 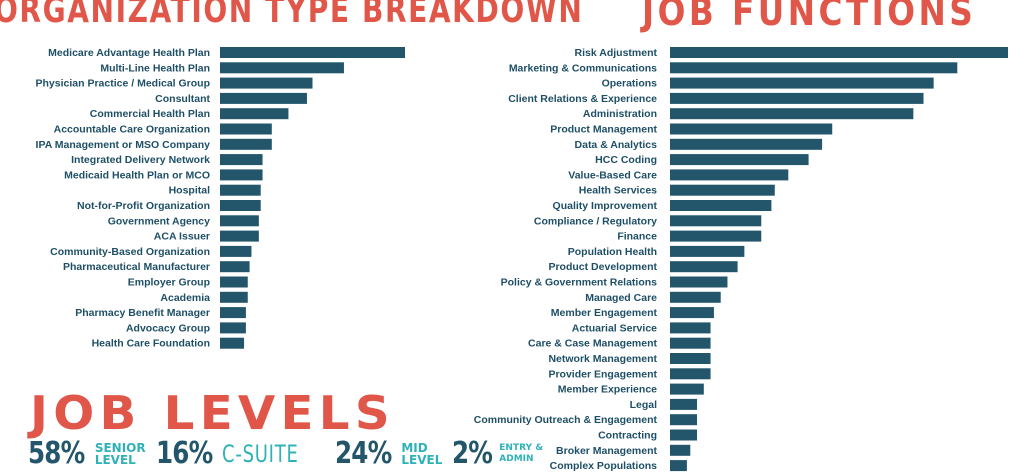 I want to click on category-label: Government Agency, so click(x=159, y=221).